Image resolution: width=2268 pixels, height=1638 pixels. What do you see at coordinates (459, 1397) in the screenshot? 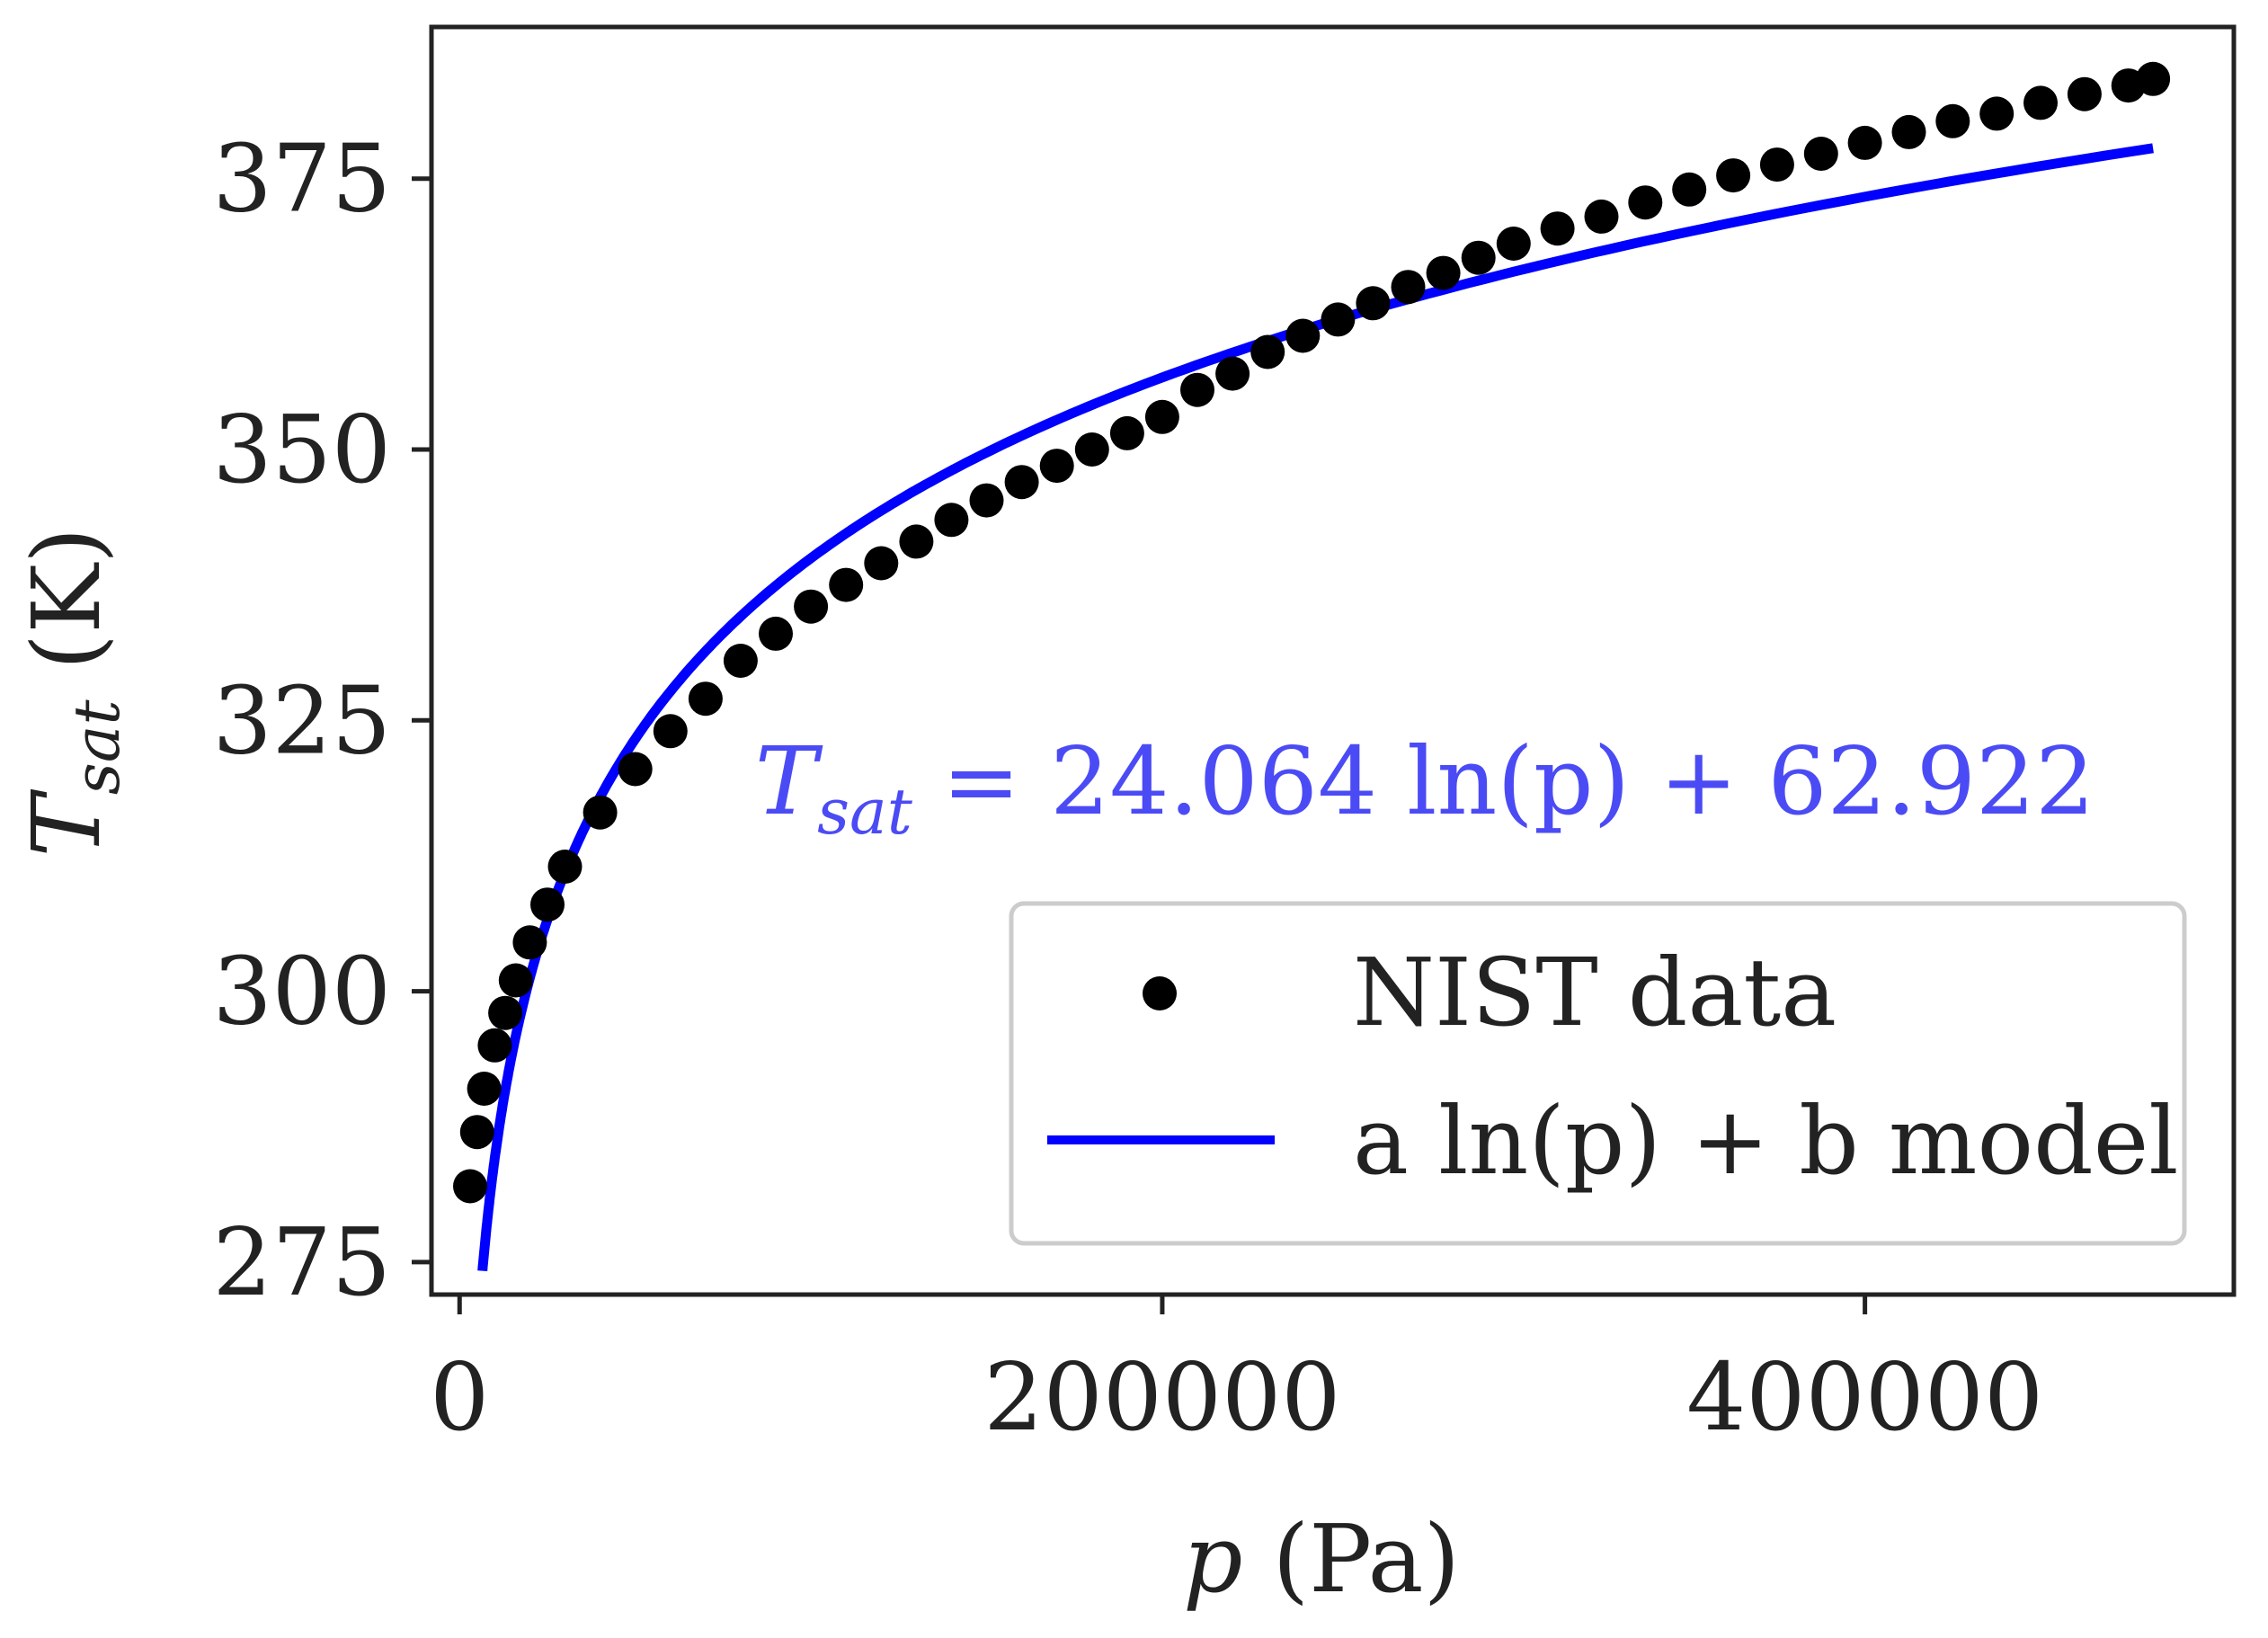
I see `x-tick-label: 0` at bounding box center [459, 1397].